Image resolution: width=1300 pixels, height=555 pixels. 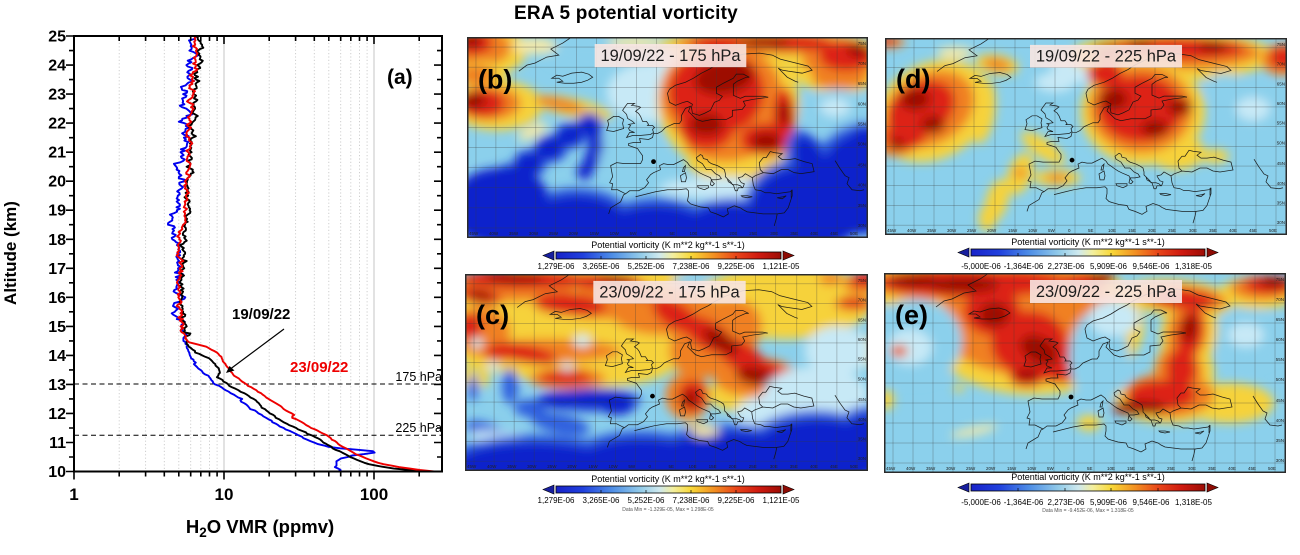 I want to click on svg-text: 65N, so click(x=862, y=319).